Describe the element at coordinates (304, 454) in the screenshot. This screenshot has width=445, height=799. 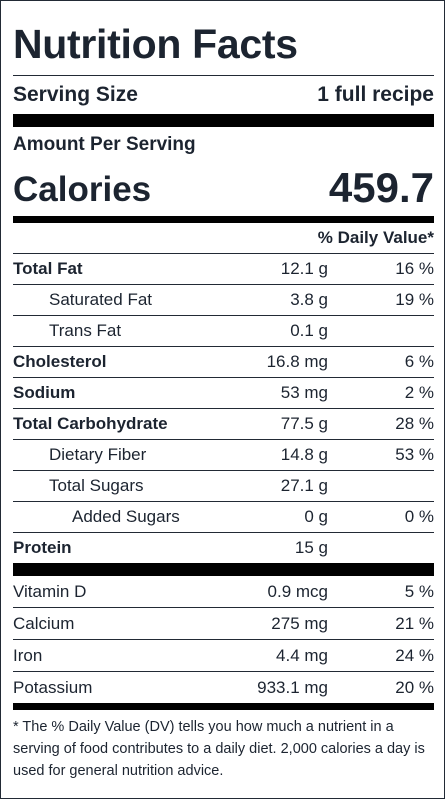
I see `nutrient-amount: 14.8 g` at that location.